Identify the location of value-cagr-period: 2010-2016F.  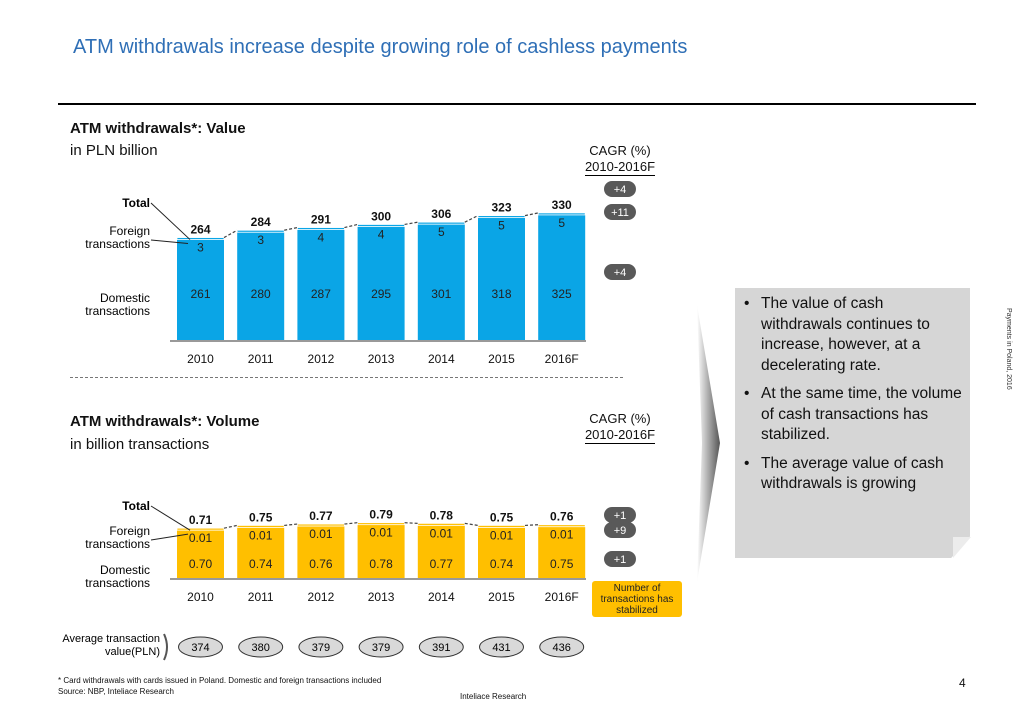
(620, 167).